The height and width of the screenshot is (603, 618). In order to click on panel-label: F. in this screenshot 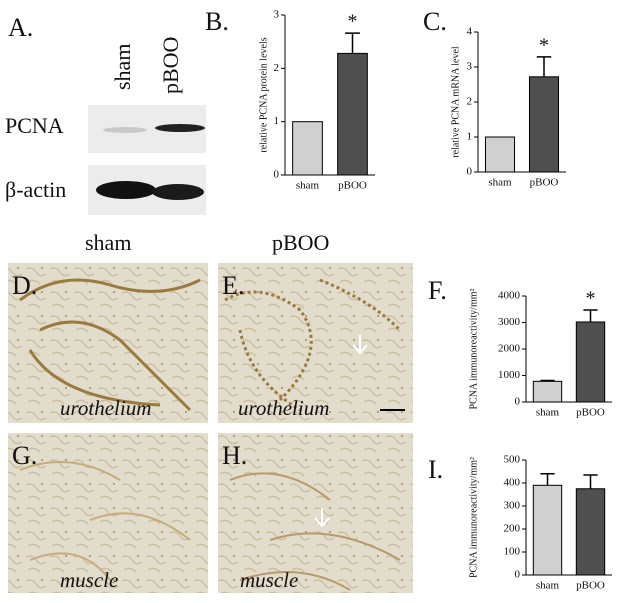, I will do `click(437, 290)`.